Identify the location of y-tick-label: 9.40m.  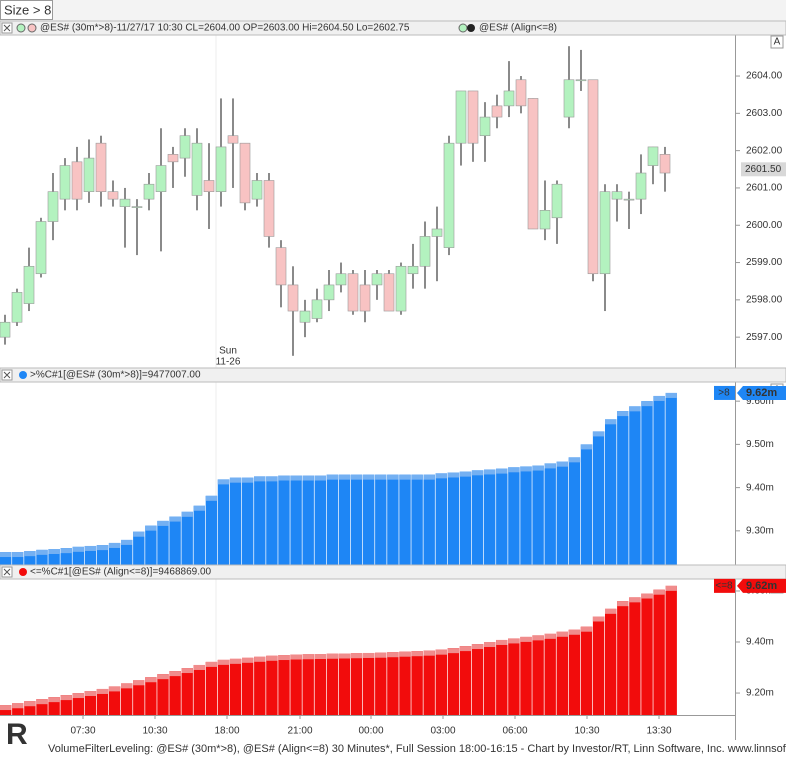
(760, 642).